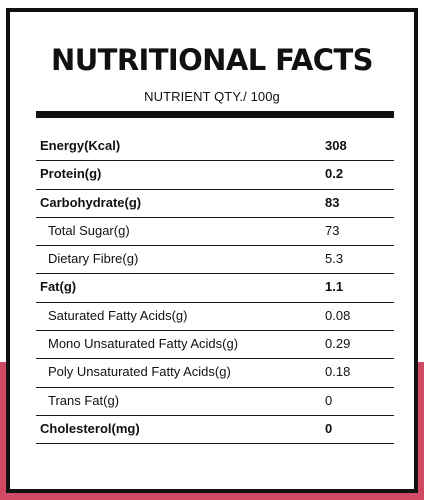  Describe the element at coordinates (334, 259) in the screenshot. I see `nutrient-value: 5.3` at that location.